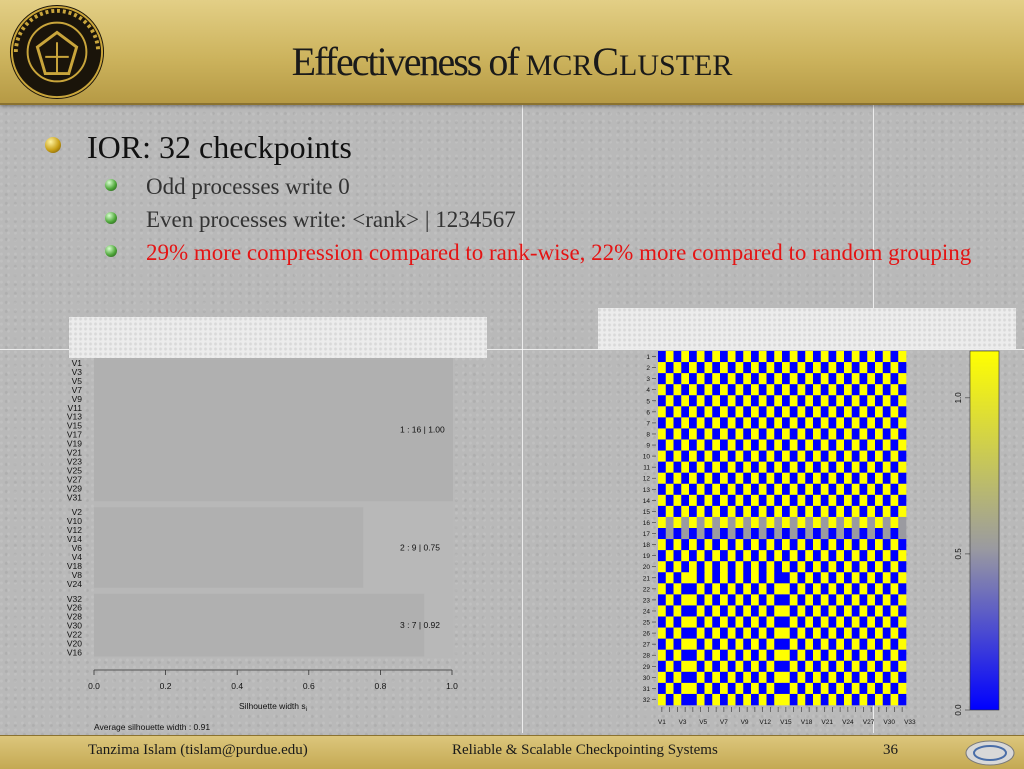 The width and height of the screenshot is (1024, 769). Describe the element at coordinates (94, 686) in the screenshot. I see `x-tick-label: 0.0` at that location.